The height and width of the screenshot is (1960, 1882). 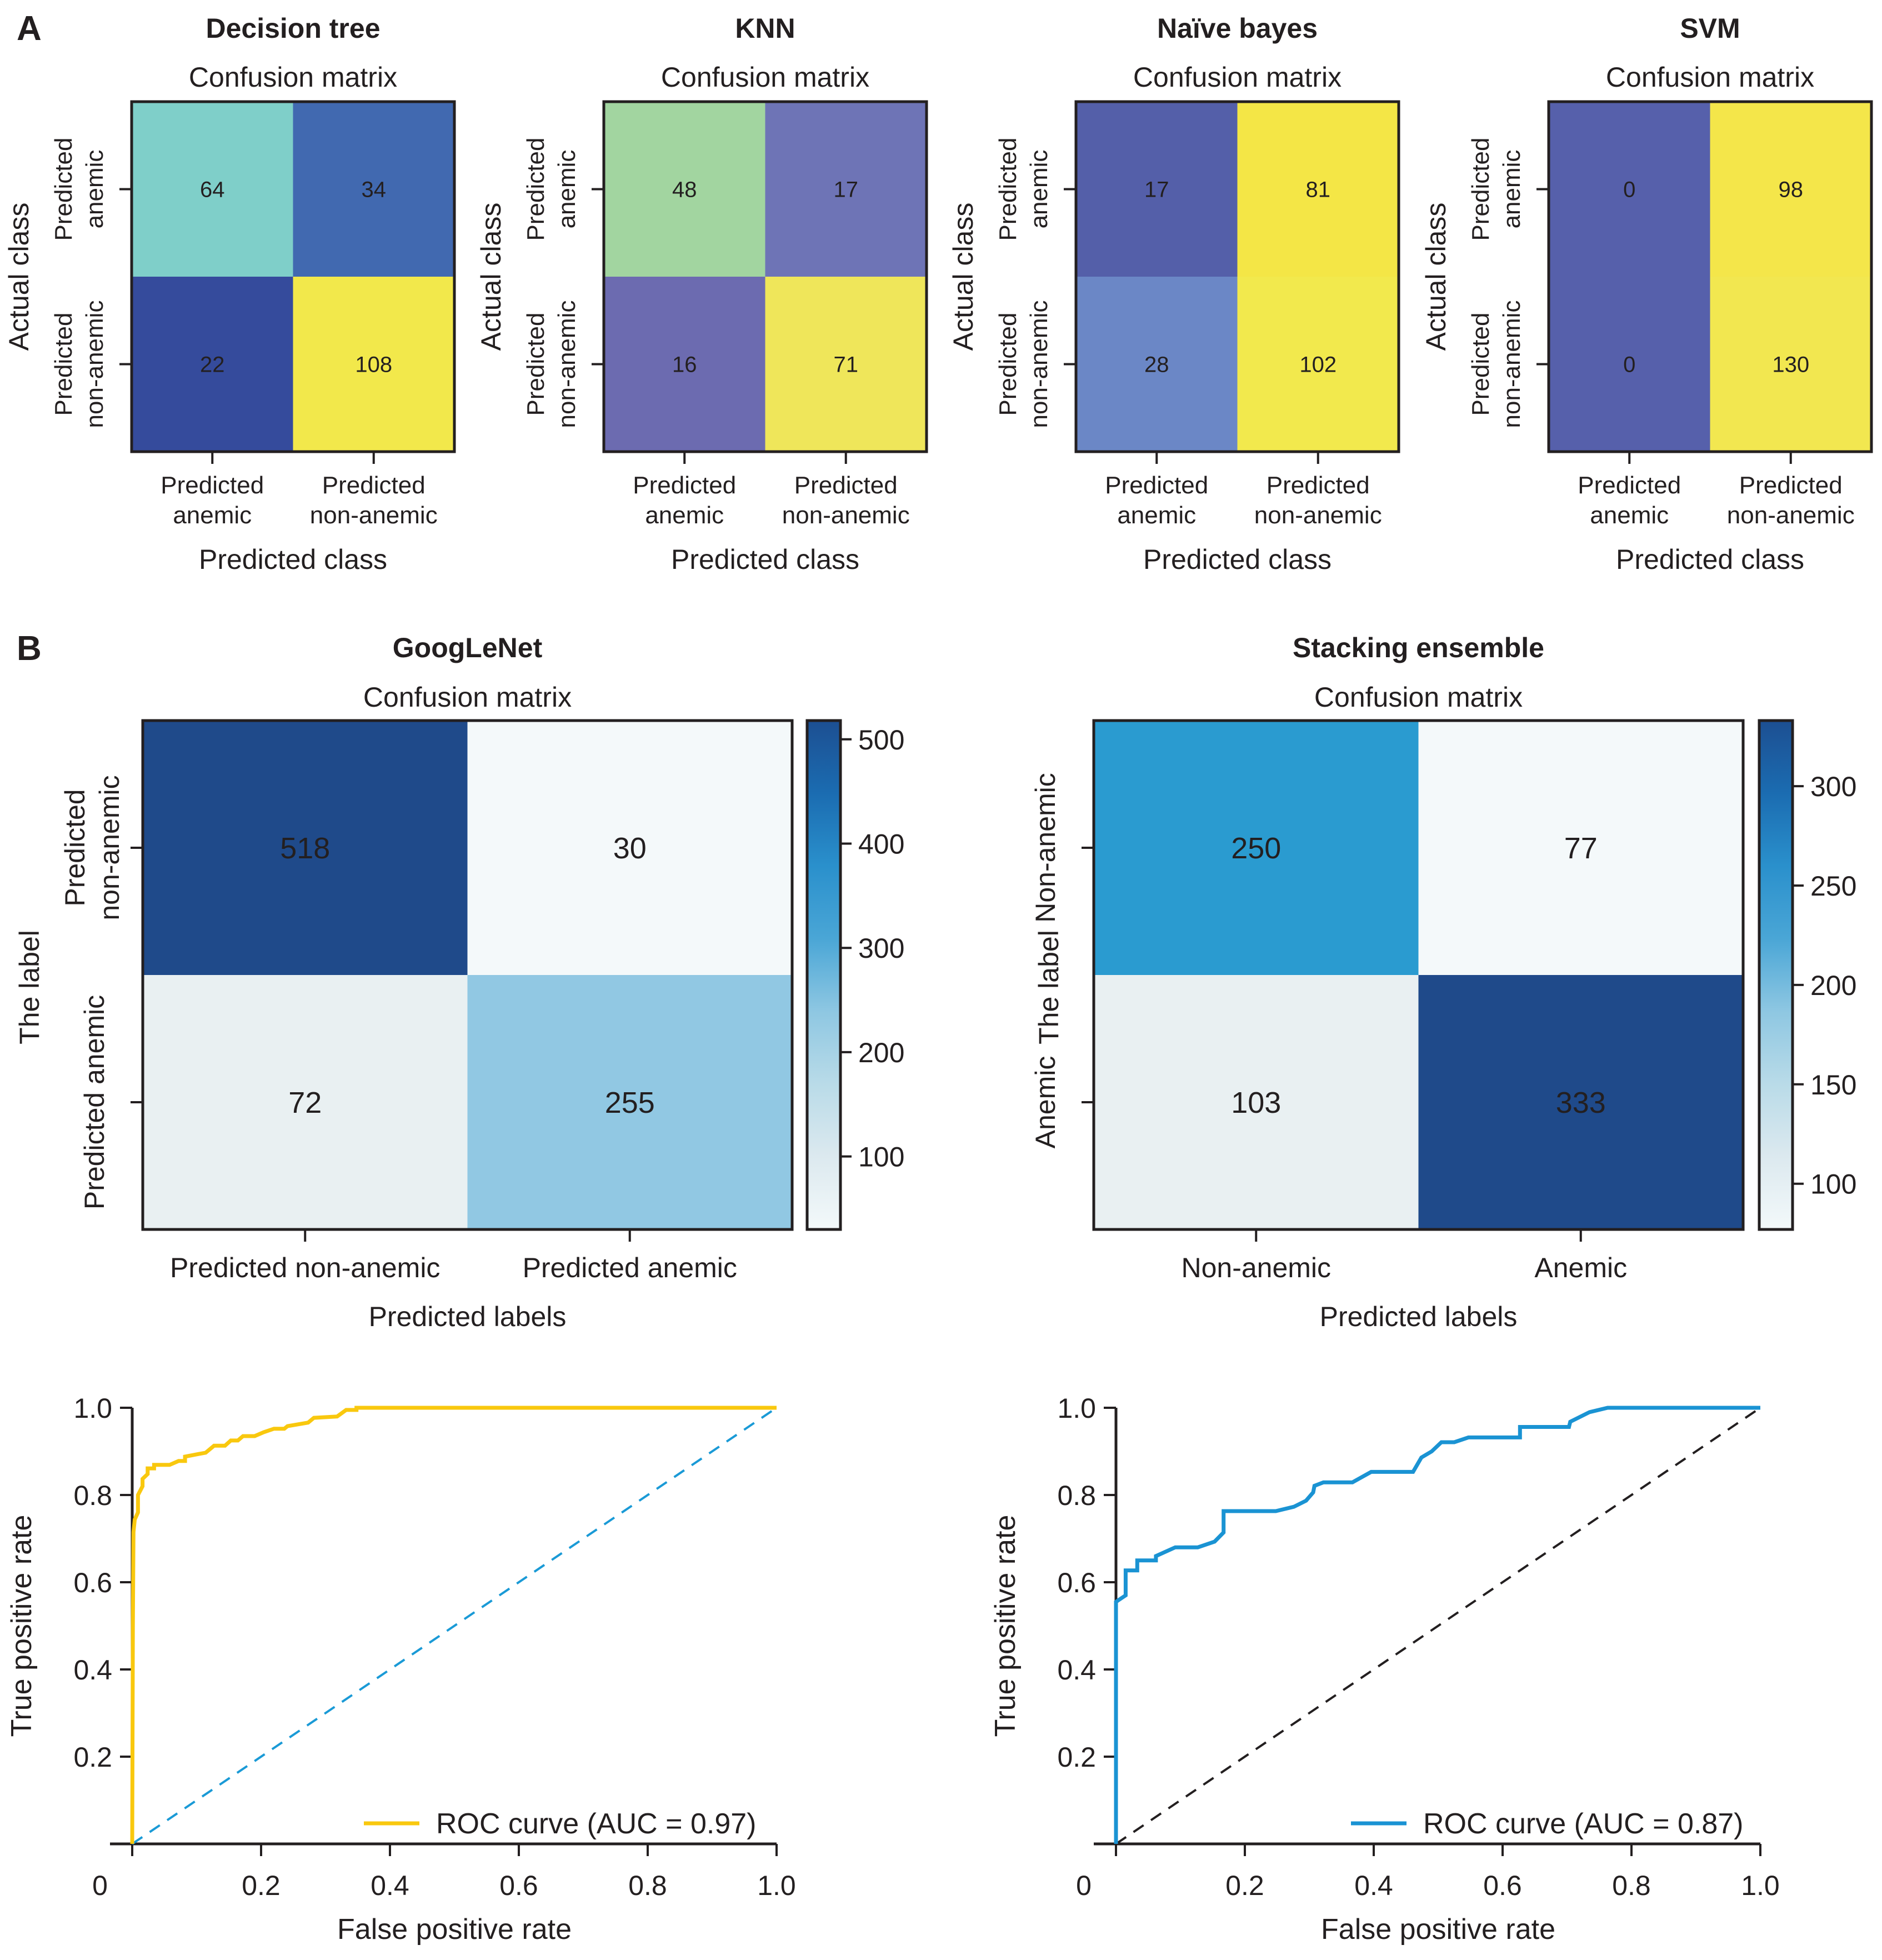 What do you see at coordinates (92, 1496) in the screenshot?
I see `y-tick-label: 0.8` at bounding box center [92, 1496].